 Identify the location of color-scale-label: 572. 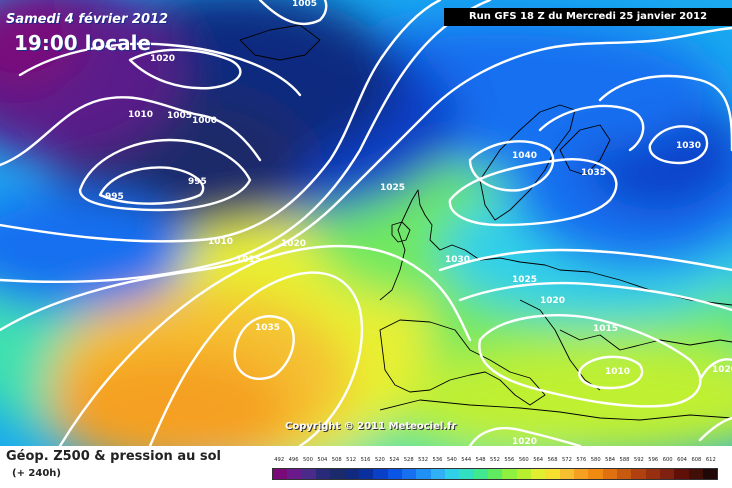
(566, 460).